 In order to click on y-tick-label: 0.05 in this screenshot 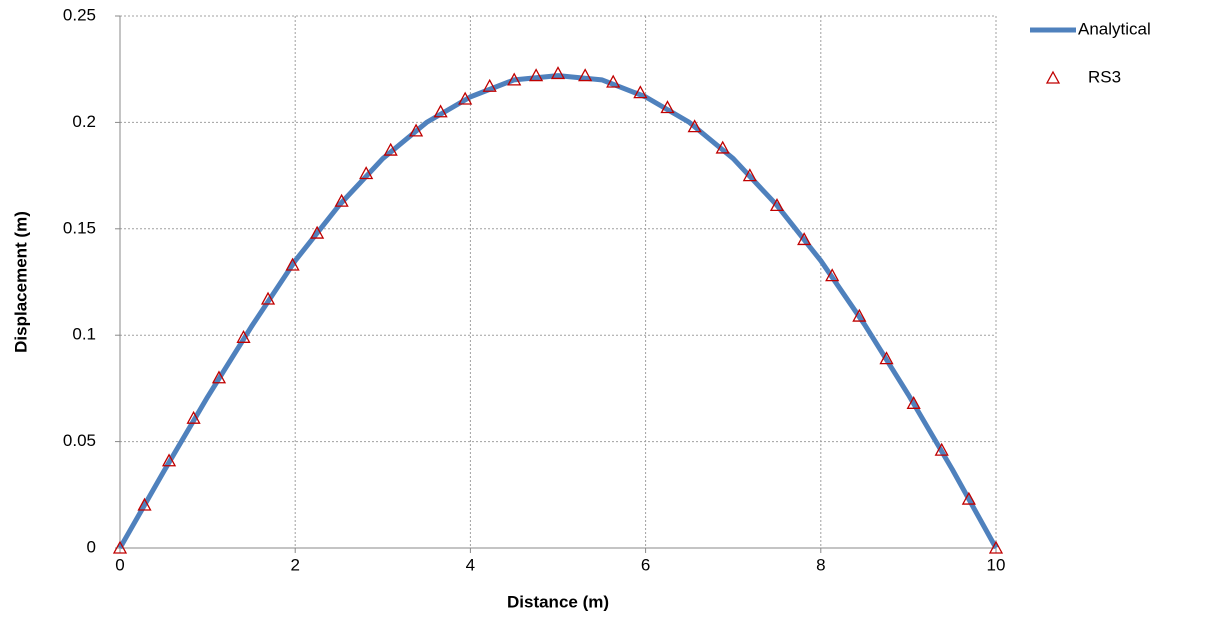, I will do `click(79, 440)`.